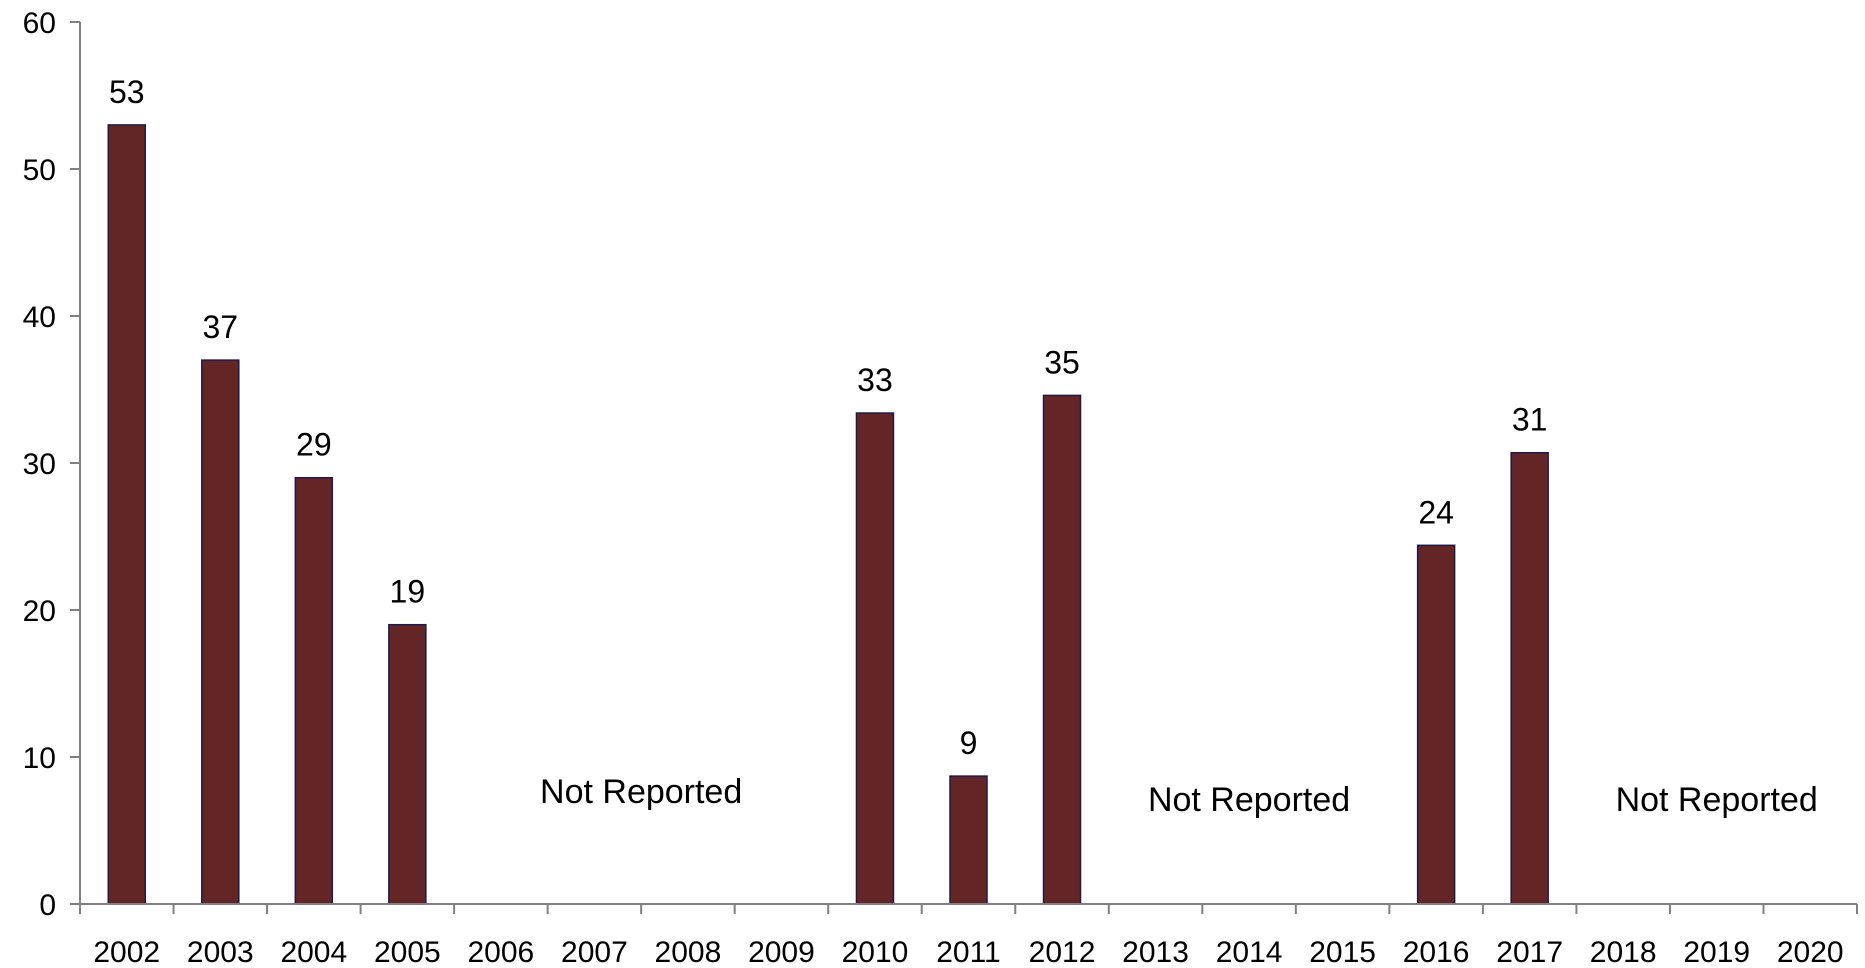 The height and width of the screenshot is (968, 1865). I want to click on y-tick-label: 0, so click(47, 905).